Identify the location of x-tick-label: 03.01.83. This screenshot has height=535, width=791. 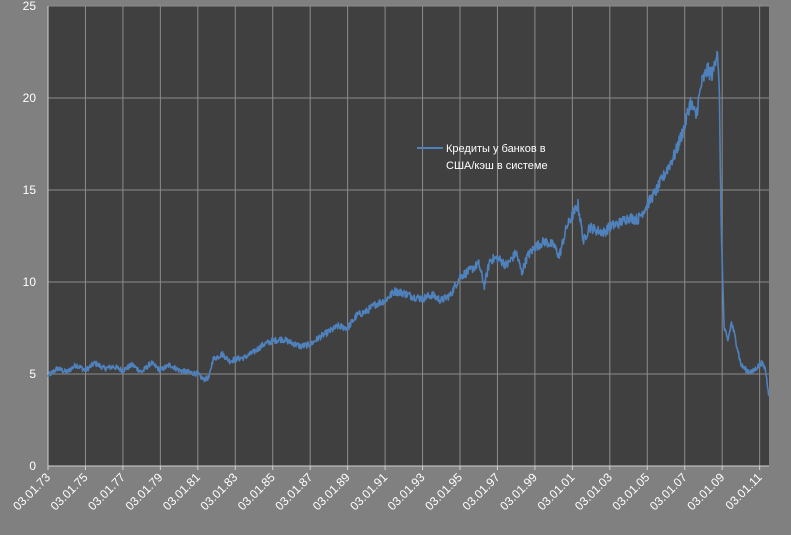
(218, 491).